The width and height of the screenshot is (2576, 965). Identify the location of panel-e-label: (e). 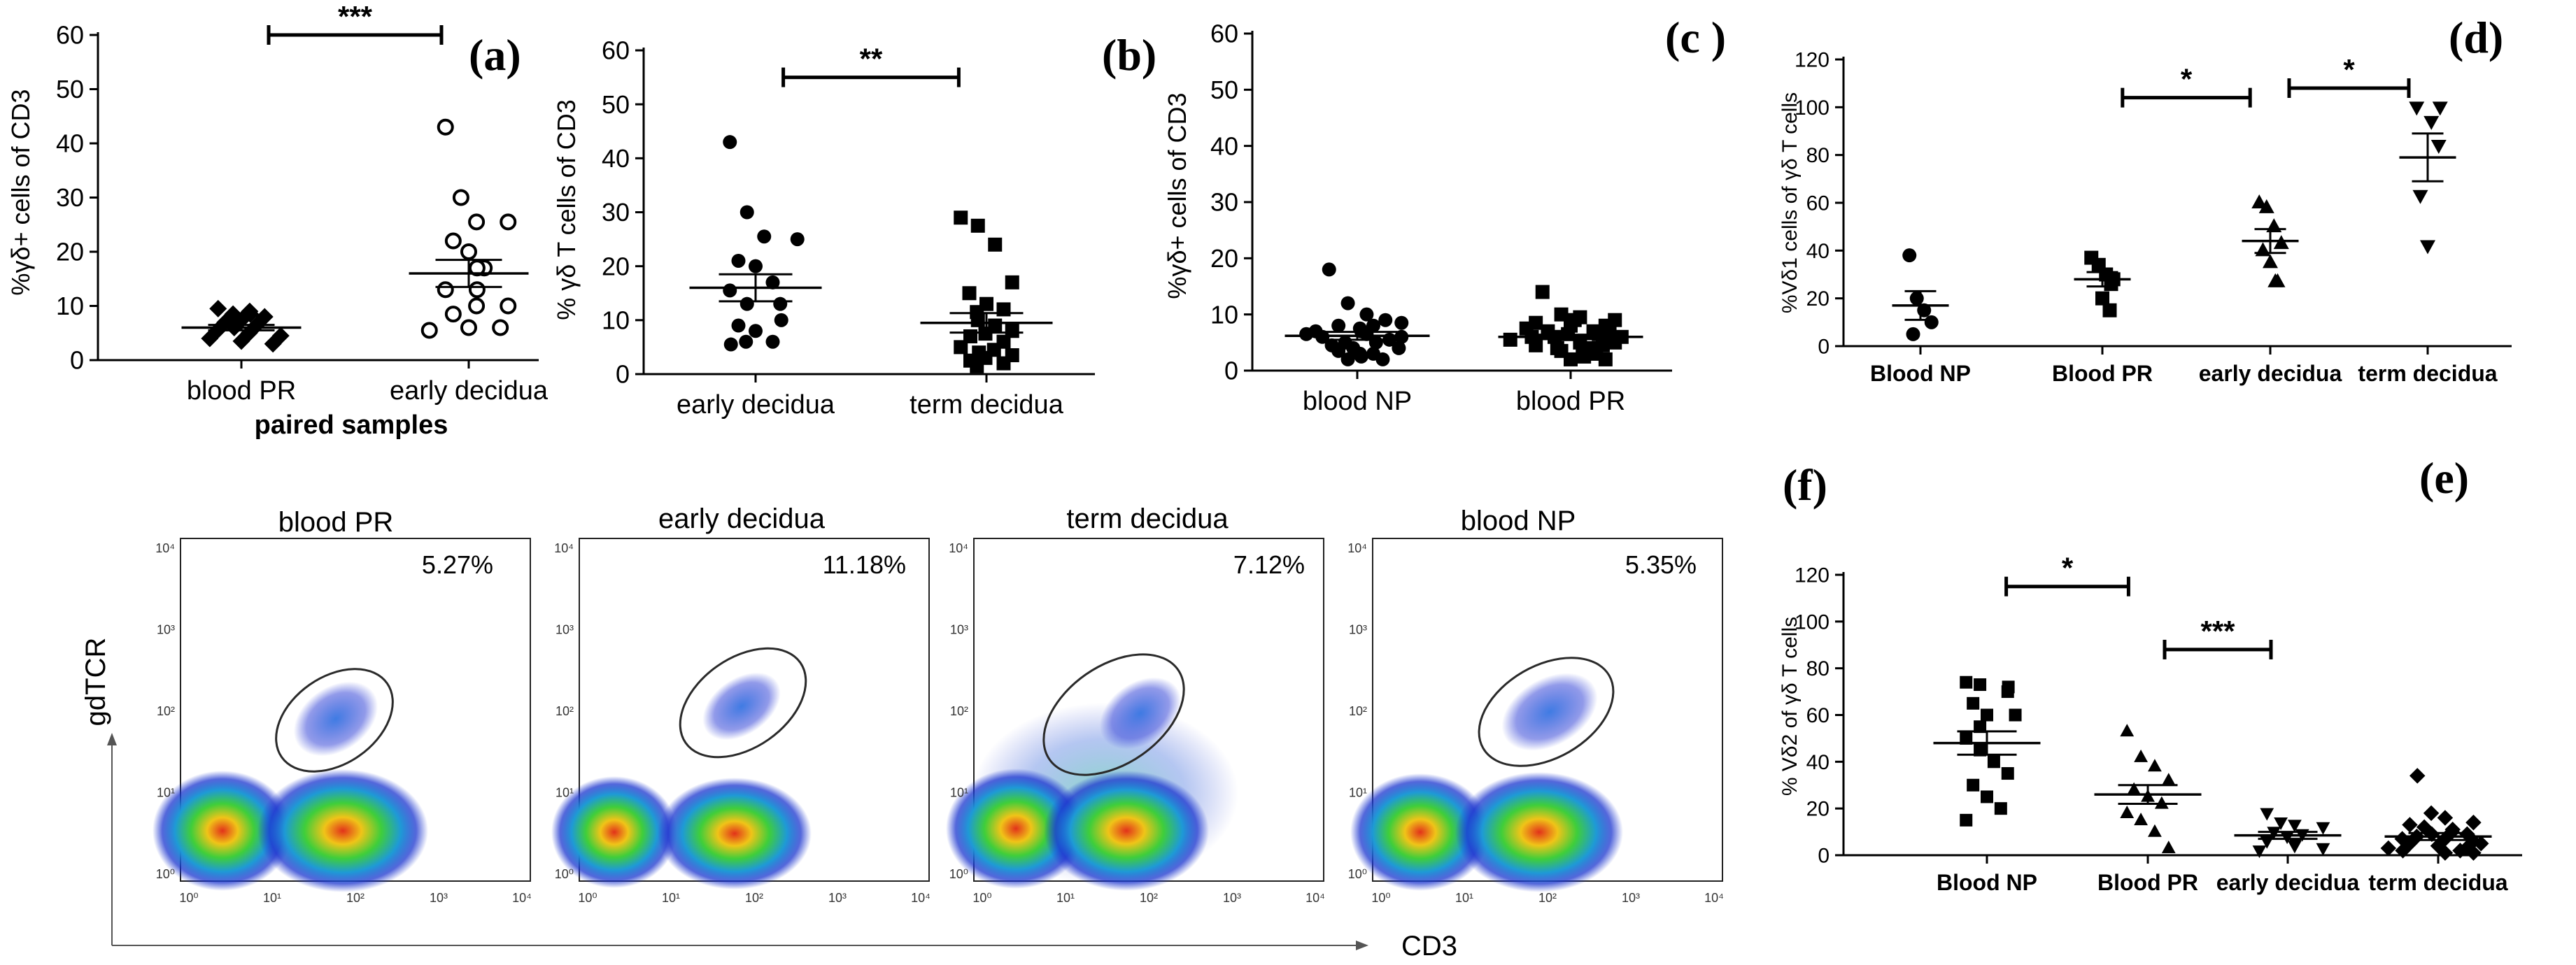
(2444, 478).